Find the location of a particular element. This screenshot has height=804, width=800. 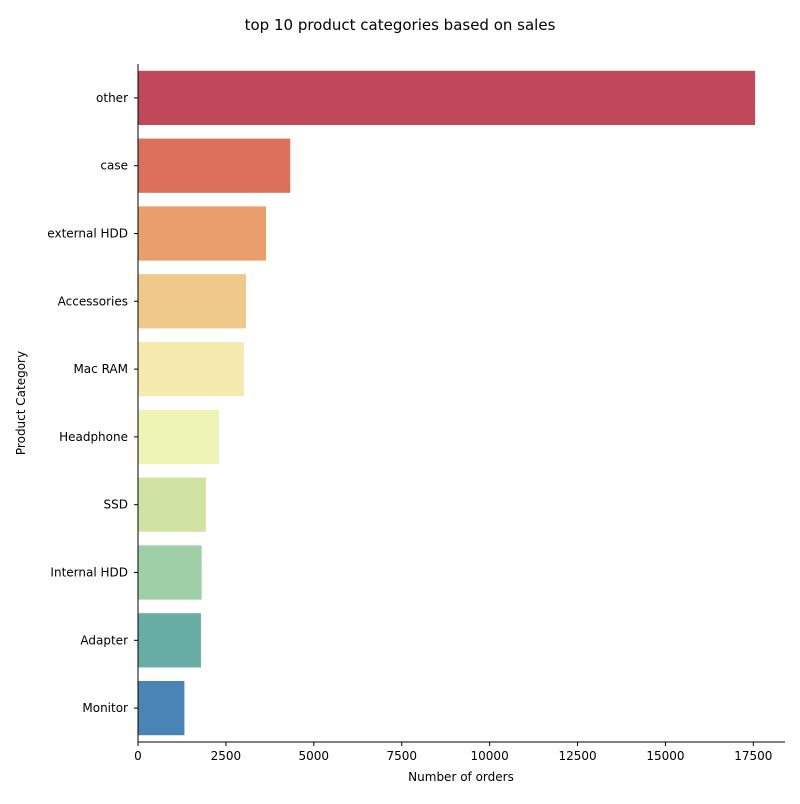

x-tick-label: 17500 is located at coordinates (753, 756).